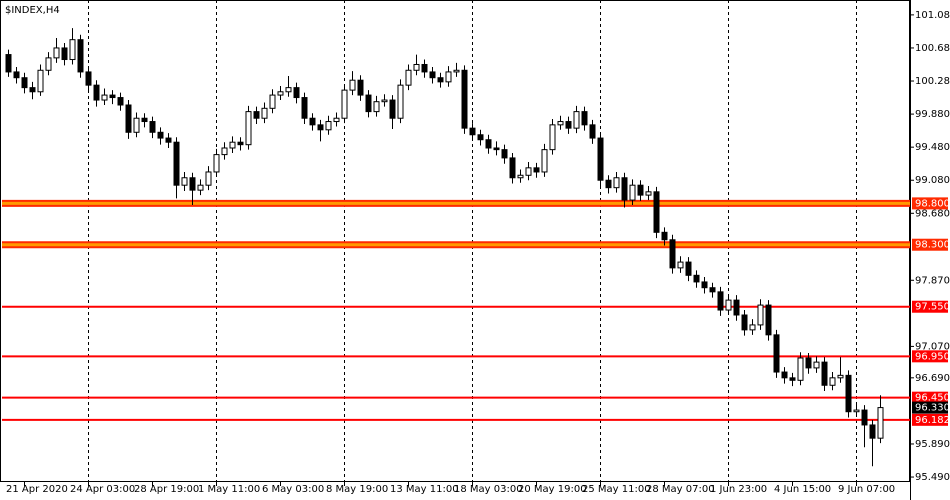 The image size is (950, 500). I want to click on x-tick-label: 21 Apr 2020, so click(37, 489).